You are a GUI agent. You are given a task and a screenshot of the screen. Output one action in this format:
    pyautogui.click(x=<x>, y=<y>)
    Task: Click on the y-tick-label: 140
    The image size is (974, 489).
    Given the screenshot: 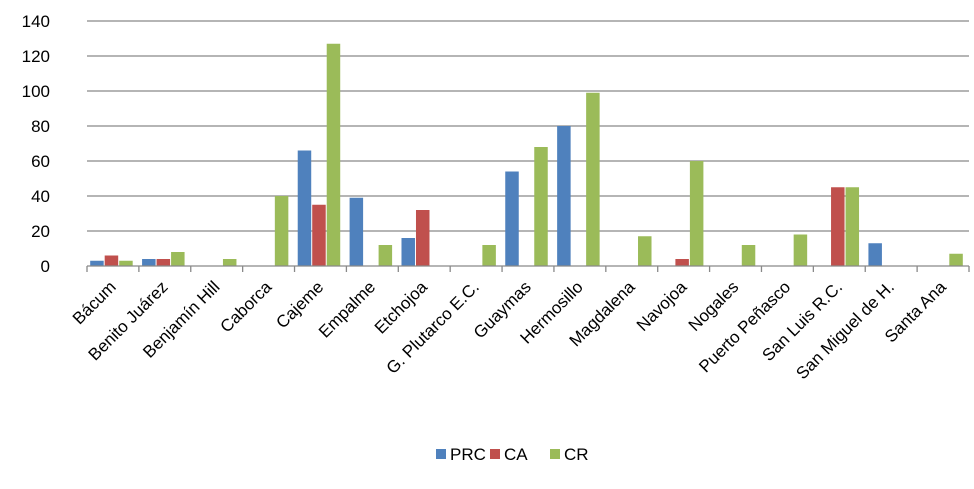 What is the action you would take?
    pyautogui.click(x=36, y=21)
    